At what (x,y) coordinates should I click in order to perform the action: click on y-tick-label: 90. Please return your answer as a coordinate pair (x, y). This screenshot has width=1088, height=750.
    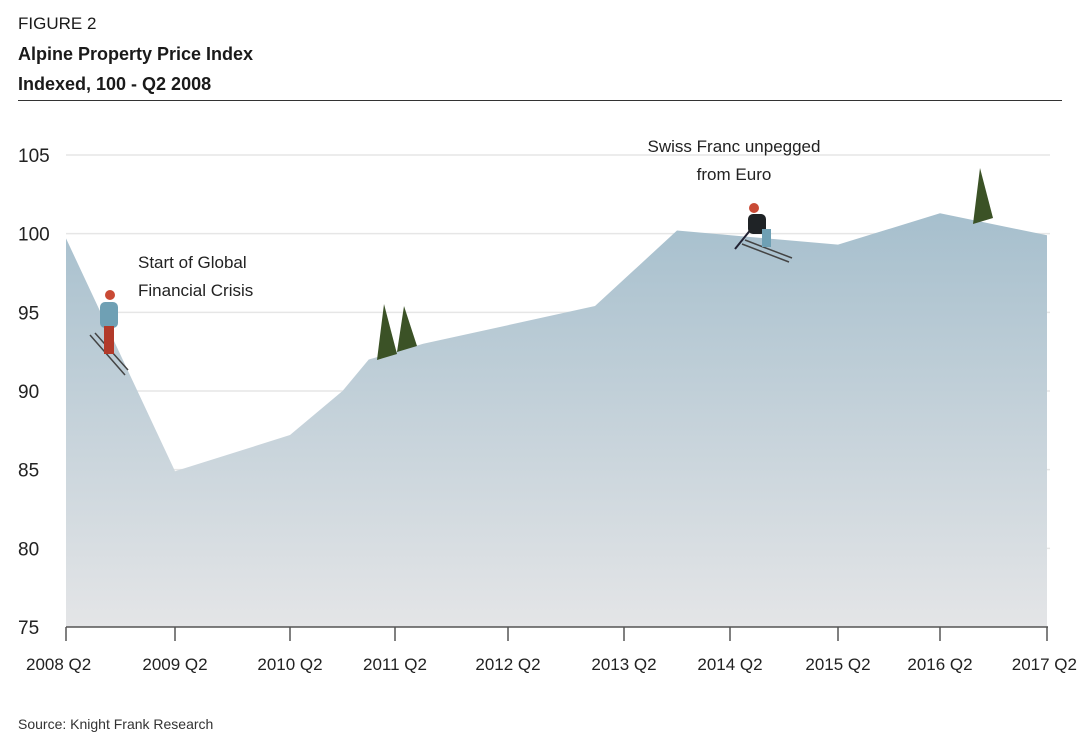
    Looking at the image, I should click on (28, 392).